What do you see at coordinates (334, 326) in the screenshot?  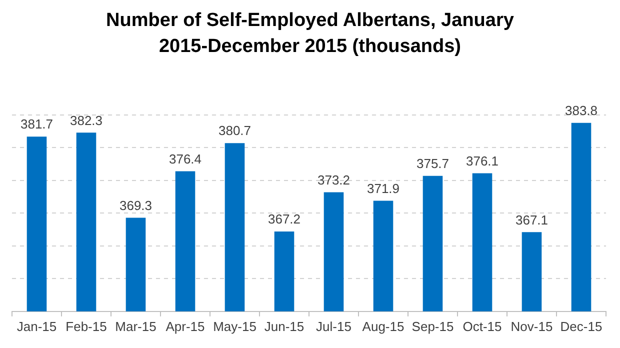 I see `x-tick-label: Jul-15` at bounding box center [334, 326].